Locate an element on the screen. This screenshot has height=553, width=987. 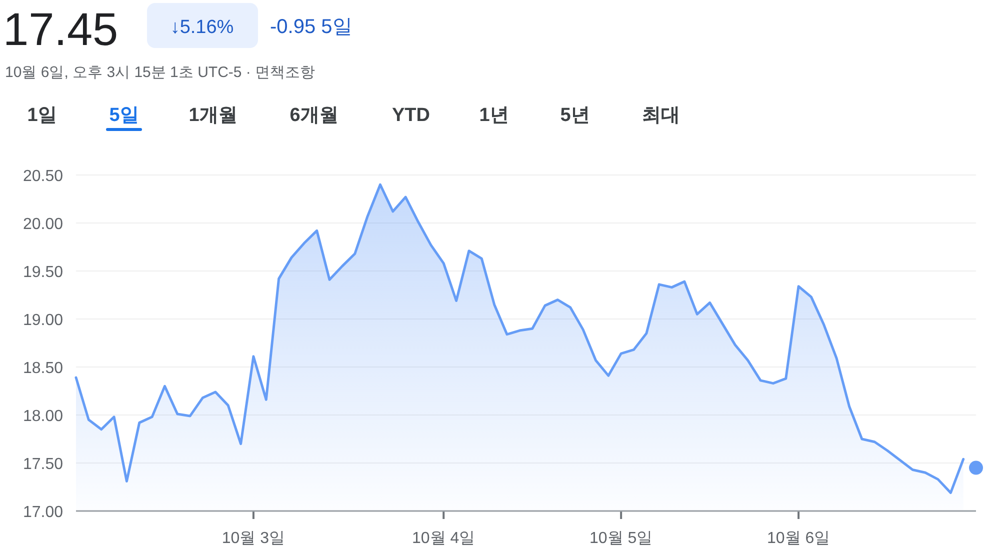
chart-subtitle: 10월 6일, 오후 3시 15분 1초 UTC-5 · 면책조항 is located at coordinates (160, 72).